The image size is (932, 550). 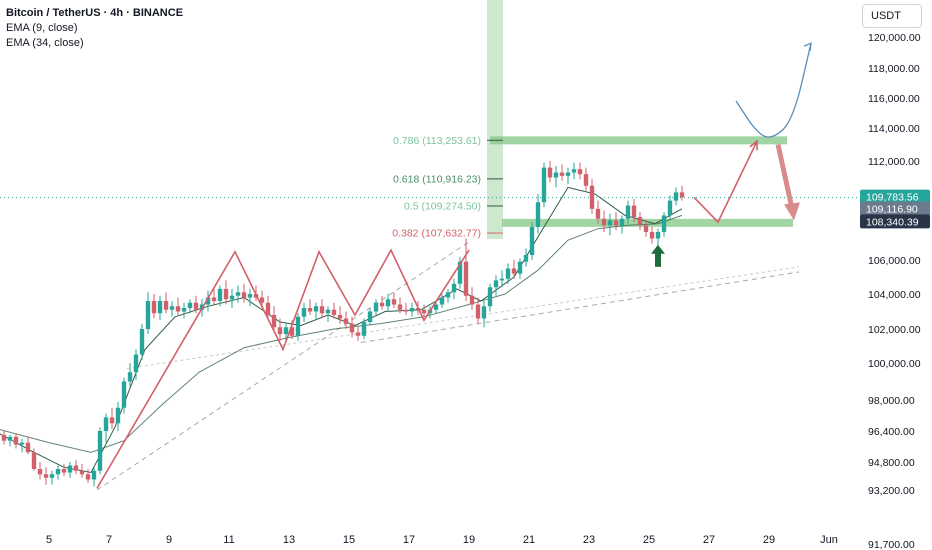 What do you see at coordinates (894, 295) in the screenshot?
I see `price-tick-label: 104,000.00` at bounding box center [894, 295].